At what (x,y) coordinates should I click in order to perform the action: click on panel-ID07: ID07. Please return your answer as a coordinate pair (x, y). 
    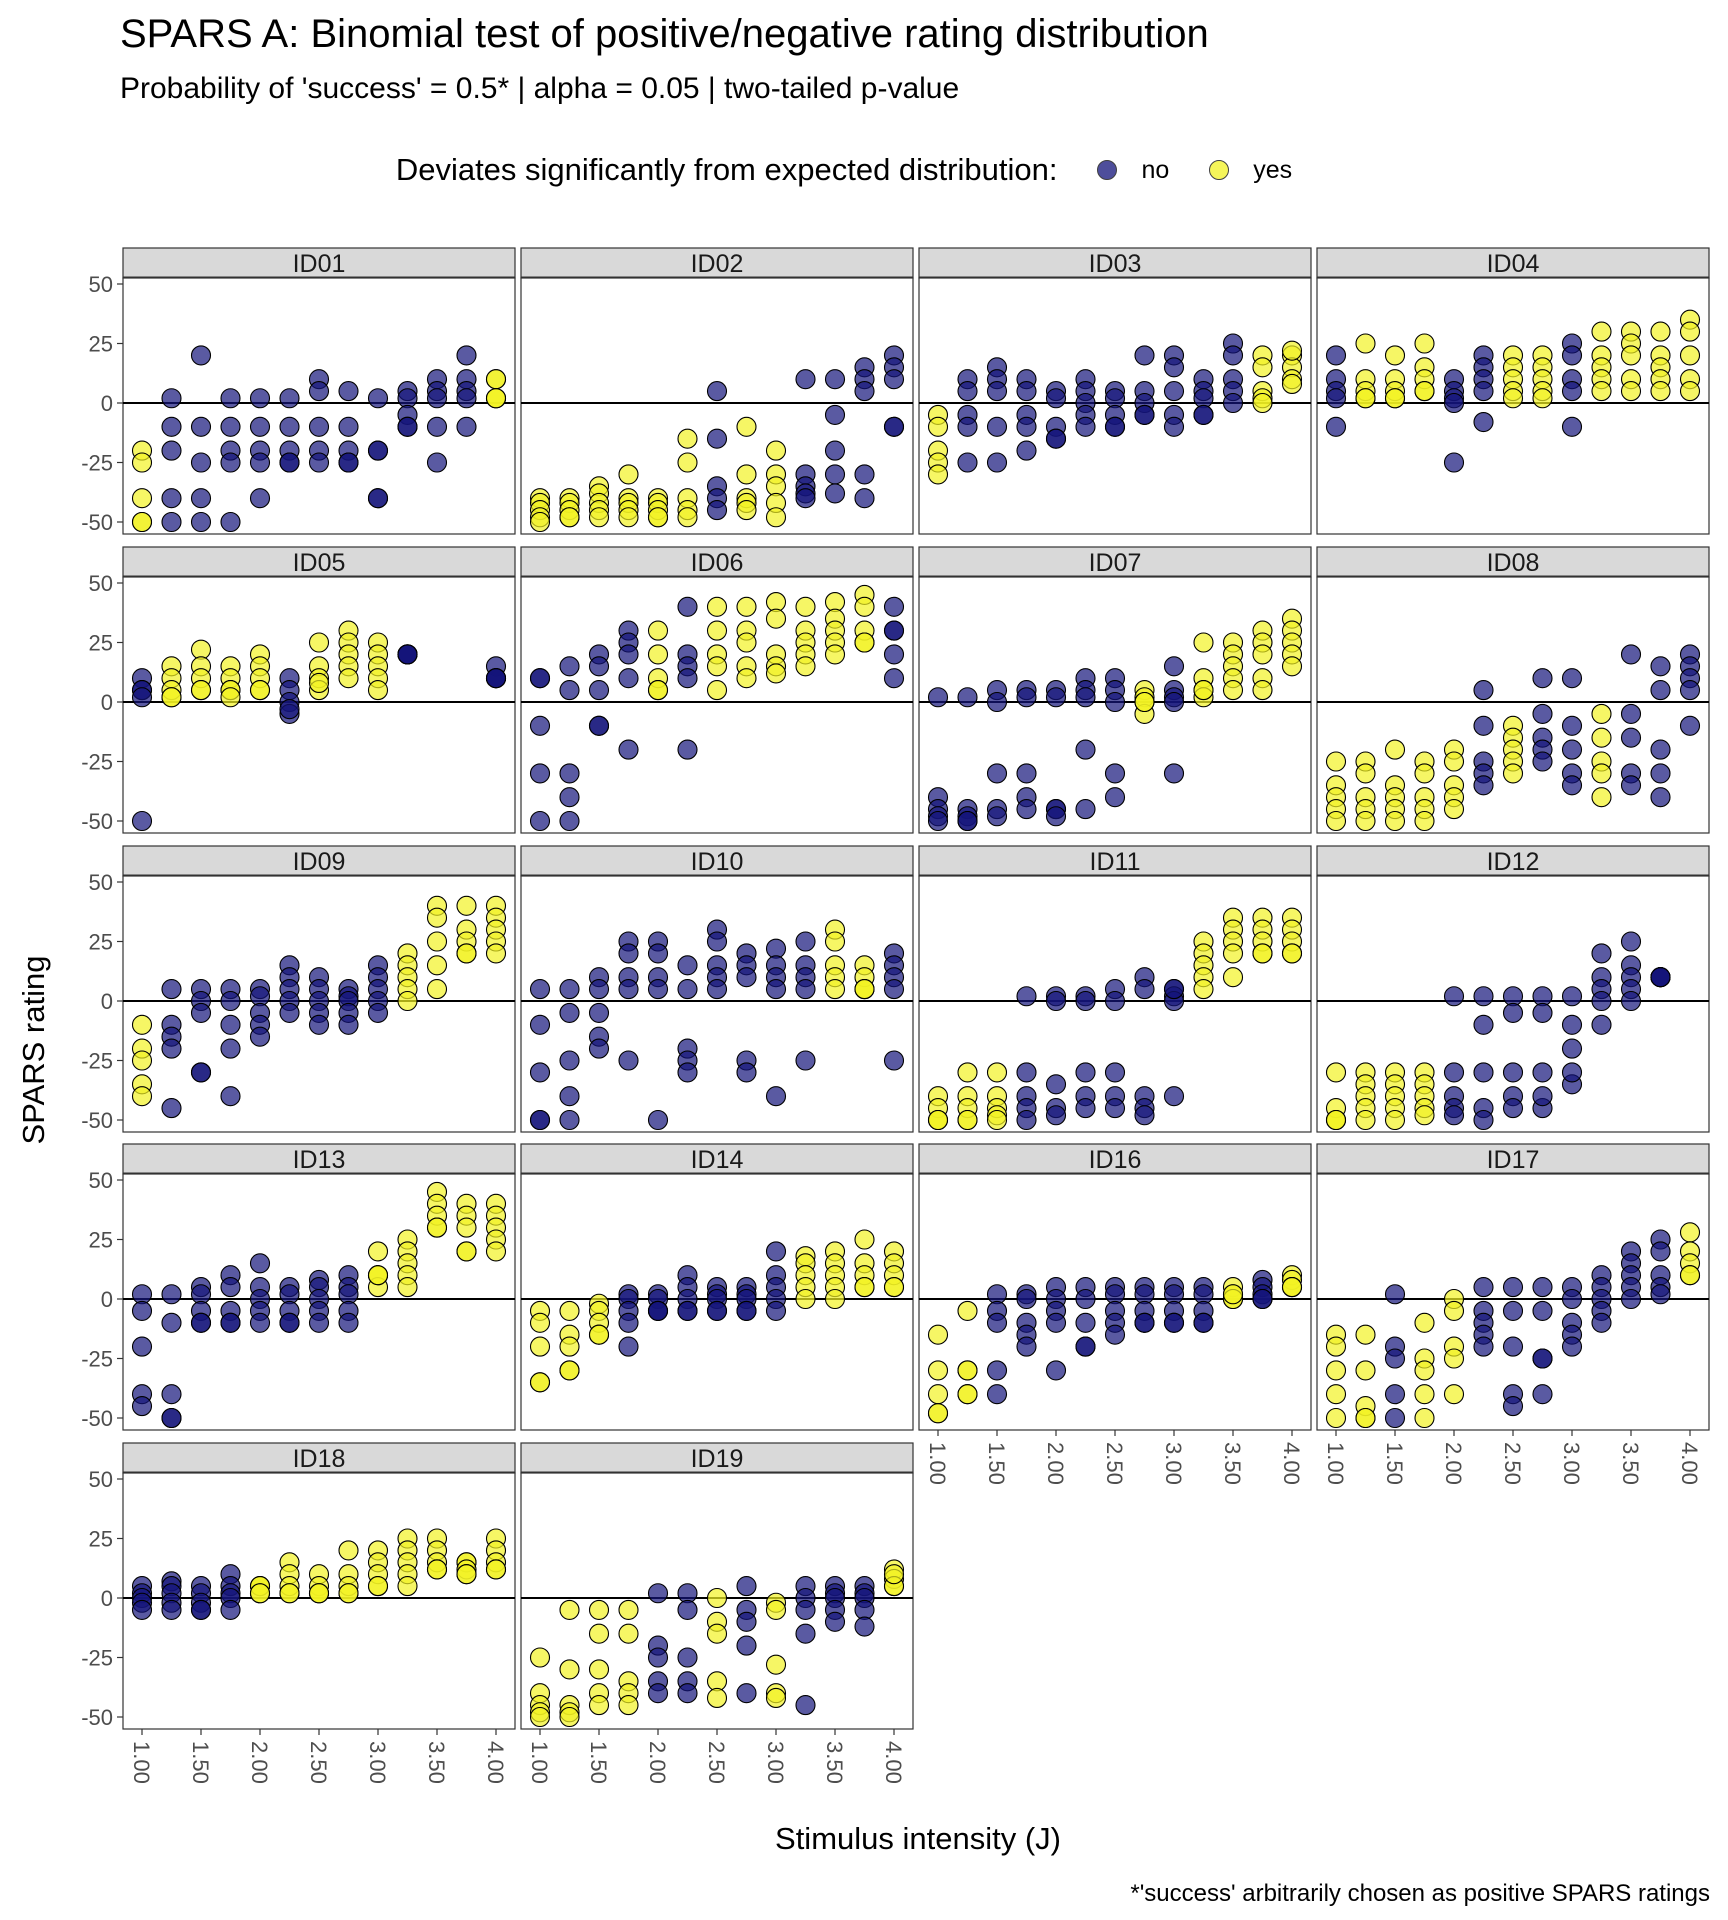
    Looking at the image, I should click on (1115, 690).